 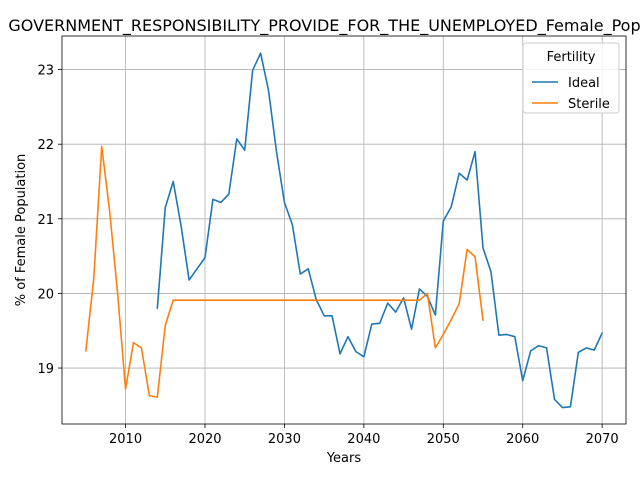 I want to click on legend-box, so click(x=571, y=78).